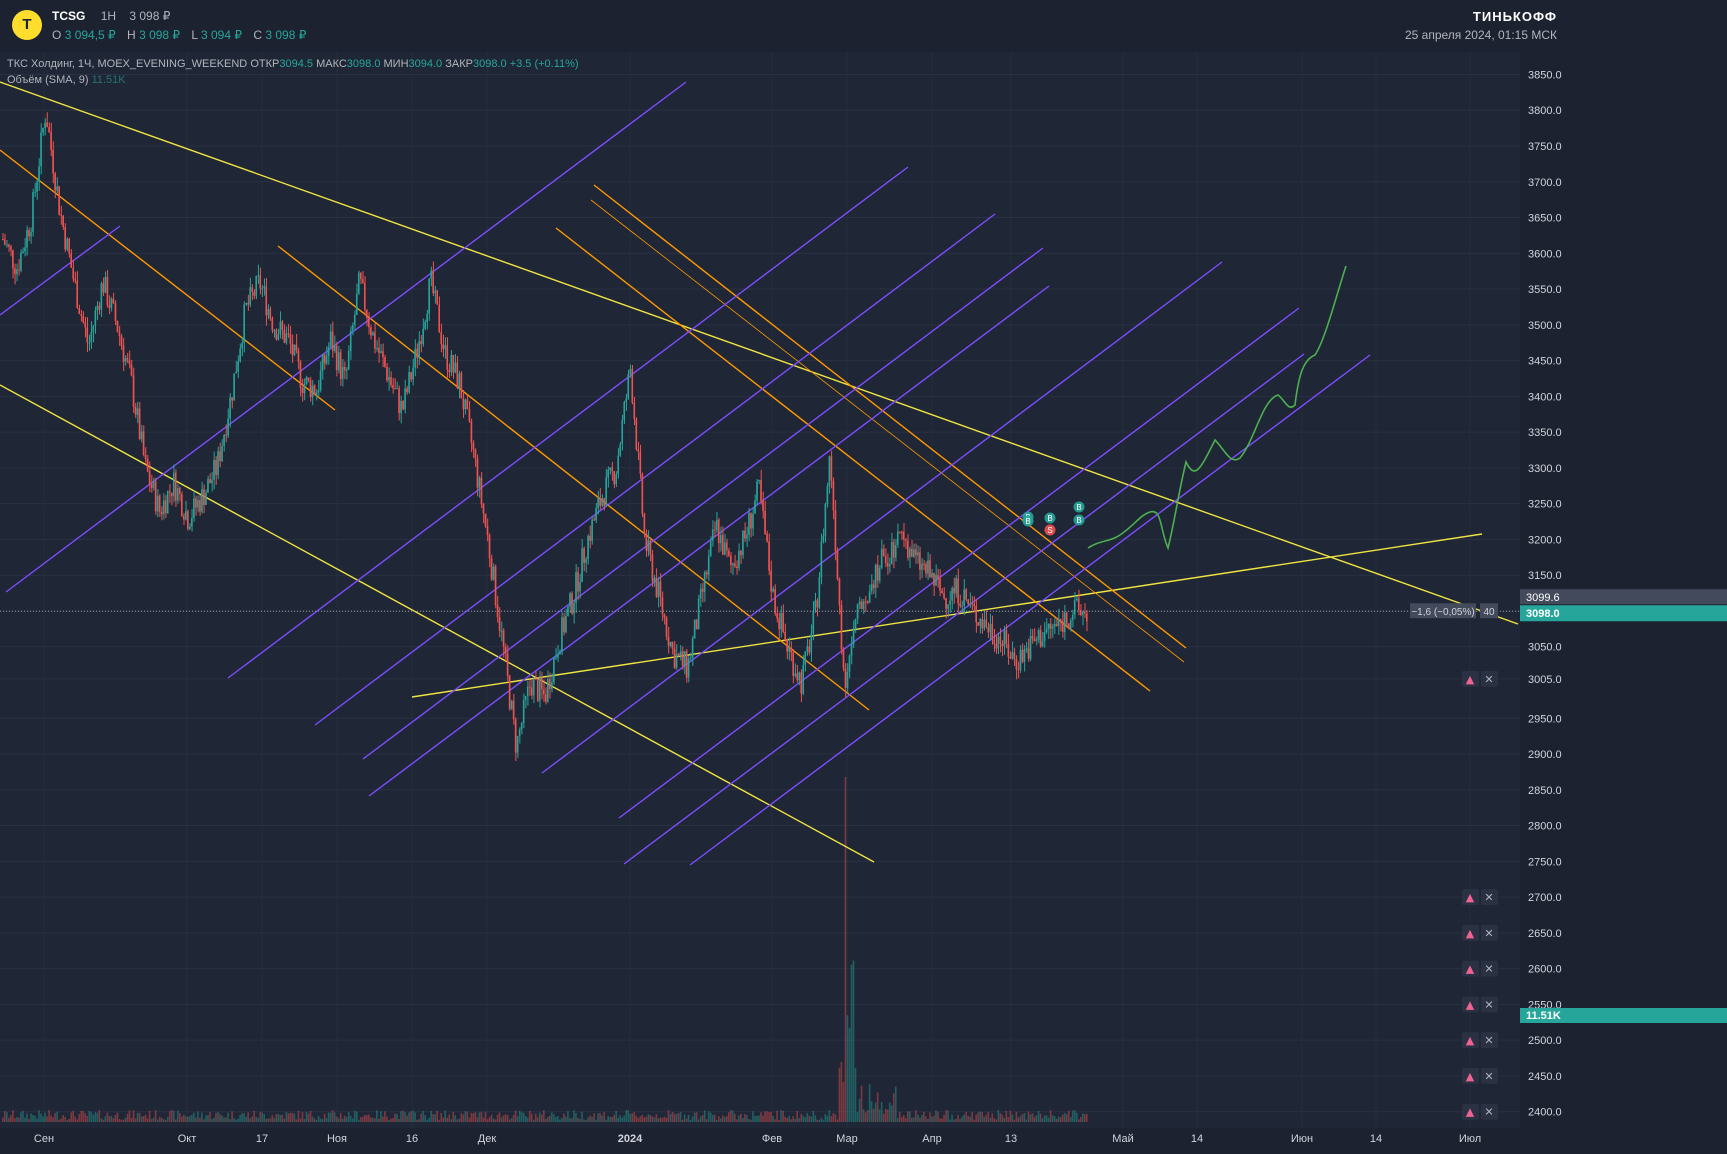 The width and height of the screenshot is (1727, 1154). I want to click on alert-buttons: ▲ ✕ ▲ ✕ ▲ ✕ ▲ ✕ ▲ ✕ ▲ ✕ ▲ ✕ ▲ ✕, so click(1480, 895).